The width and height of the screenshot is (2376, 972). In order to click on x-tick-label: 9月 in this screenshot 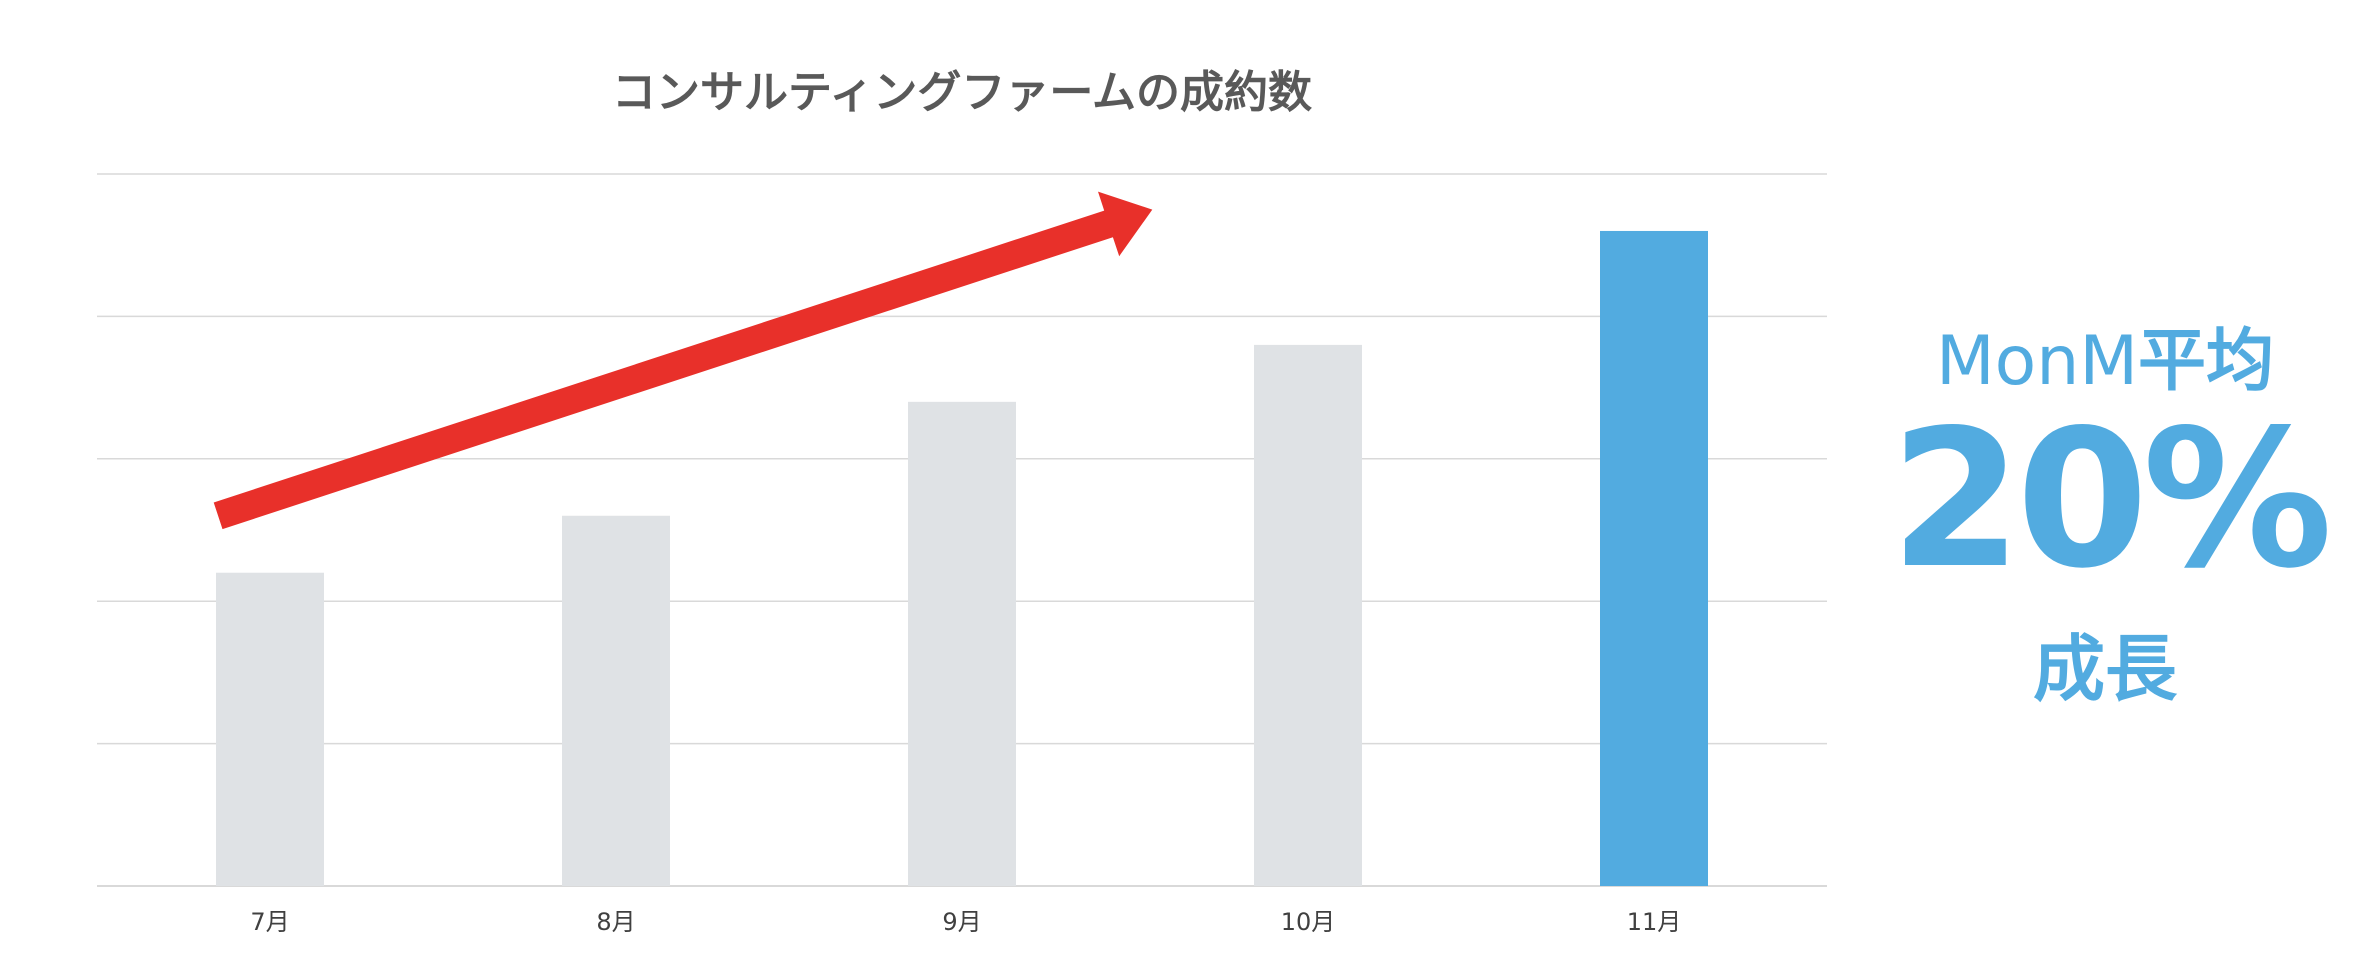, I will do `click(961, 922)`.